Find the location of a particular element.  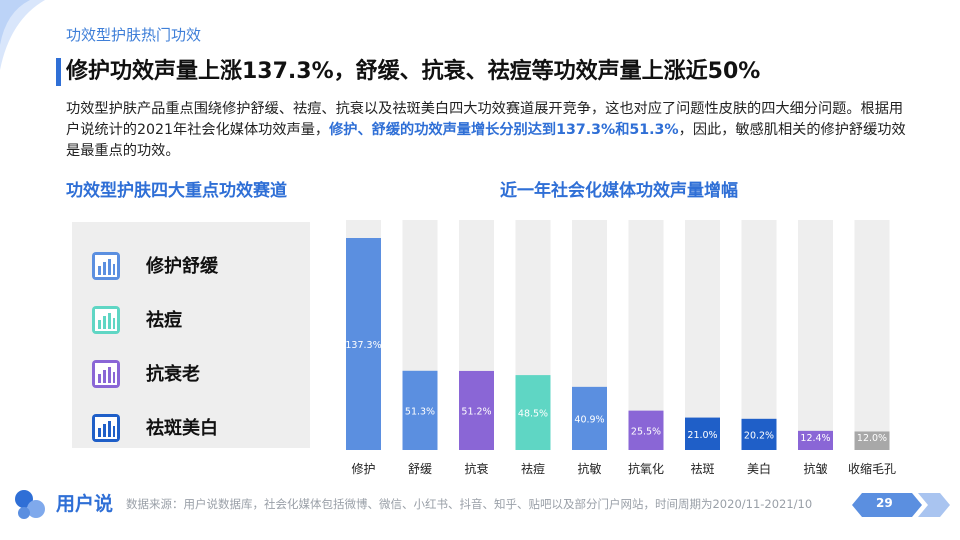

footer-brand: 用户说 is located at coordinates (85, 504).